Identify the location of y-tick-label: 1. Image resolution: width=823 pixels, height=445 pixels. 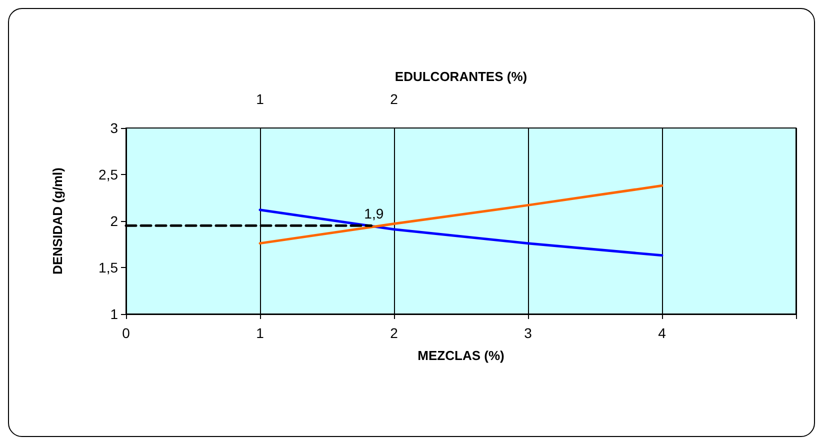
(114, 314).